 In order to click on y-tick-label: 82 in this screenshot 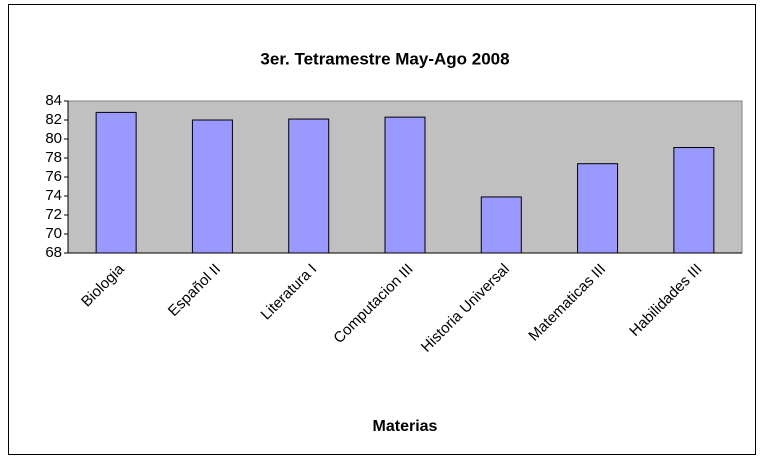, I will do `click(53, 119)`.